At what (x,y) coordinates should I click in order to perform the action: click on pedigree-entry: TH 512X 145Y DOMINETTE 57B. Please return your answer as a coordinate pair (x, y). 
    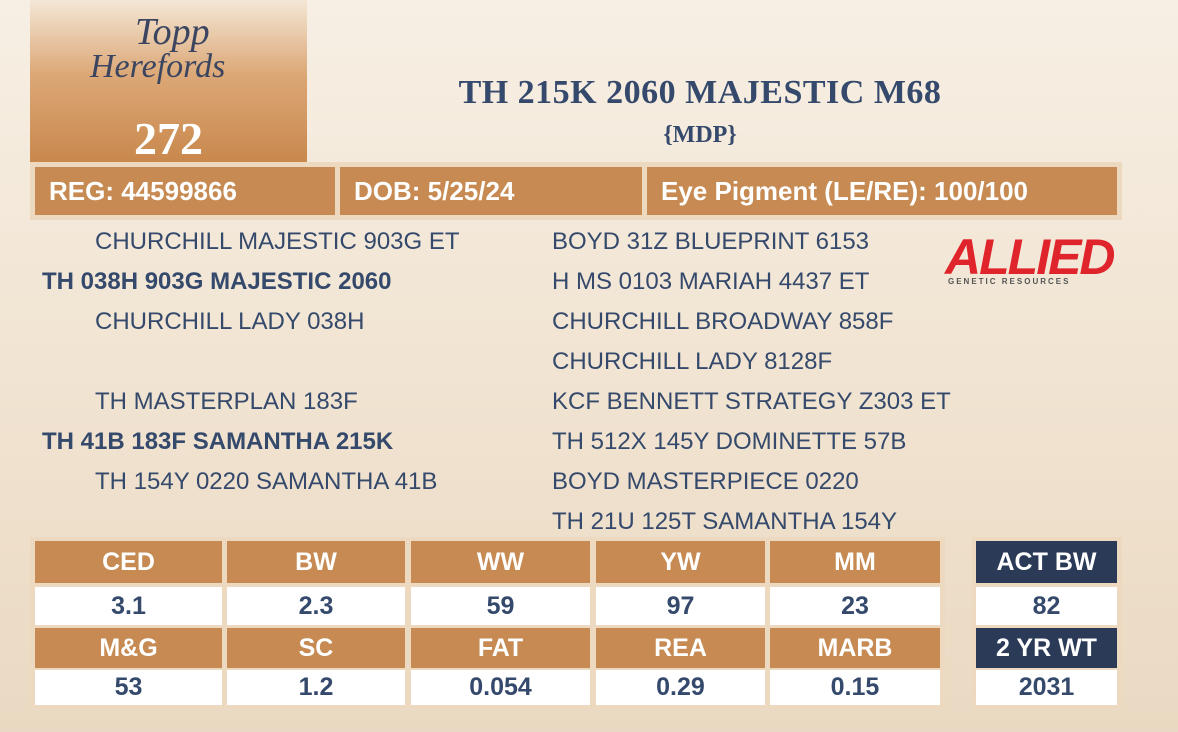
    Looking at the image, I should click on (729, 441).